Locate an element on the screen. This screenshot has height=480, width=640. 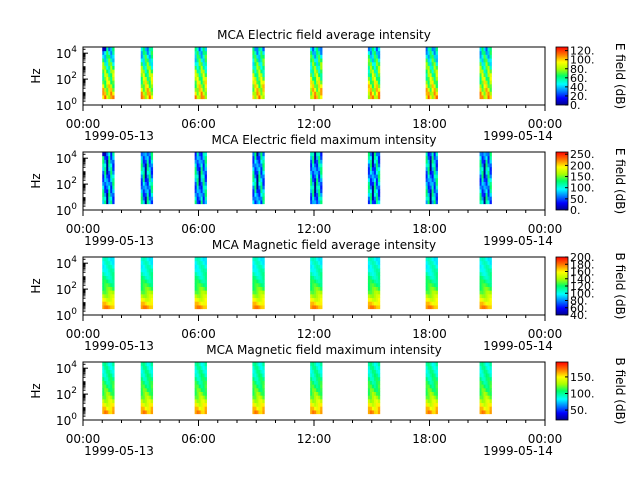
colorbar: 150. 100. 50. B field (dB) is located at coordinates (591, 391).